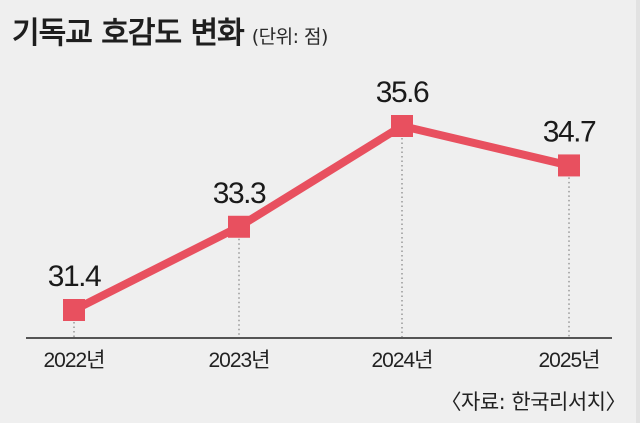 Image resolution: width=640 pixels, height=423 pixels. Describe the element at coordinates (533, 402) in the screenshot. I see `source-note: 〈자료: 한국리서치〉` at that location.